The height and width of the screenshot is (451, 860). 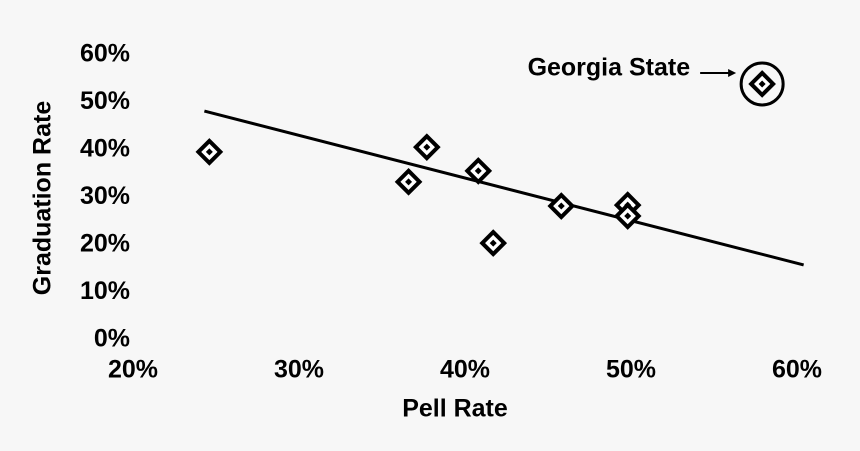 What do you see at coordinates (732, 72) in the screenshot?
I see `arrow-head` at bounding box center [732, 72].